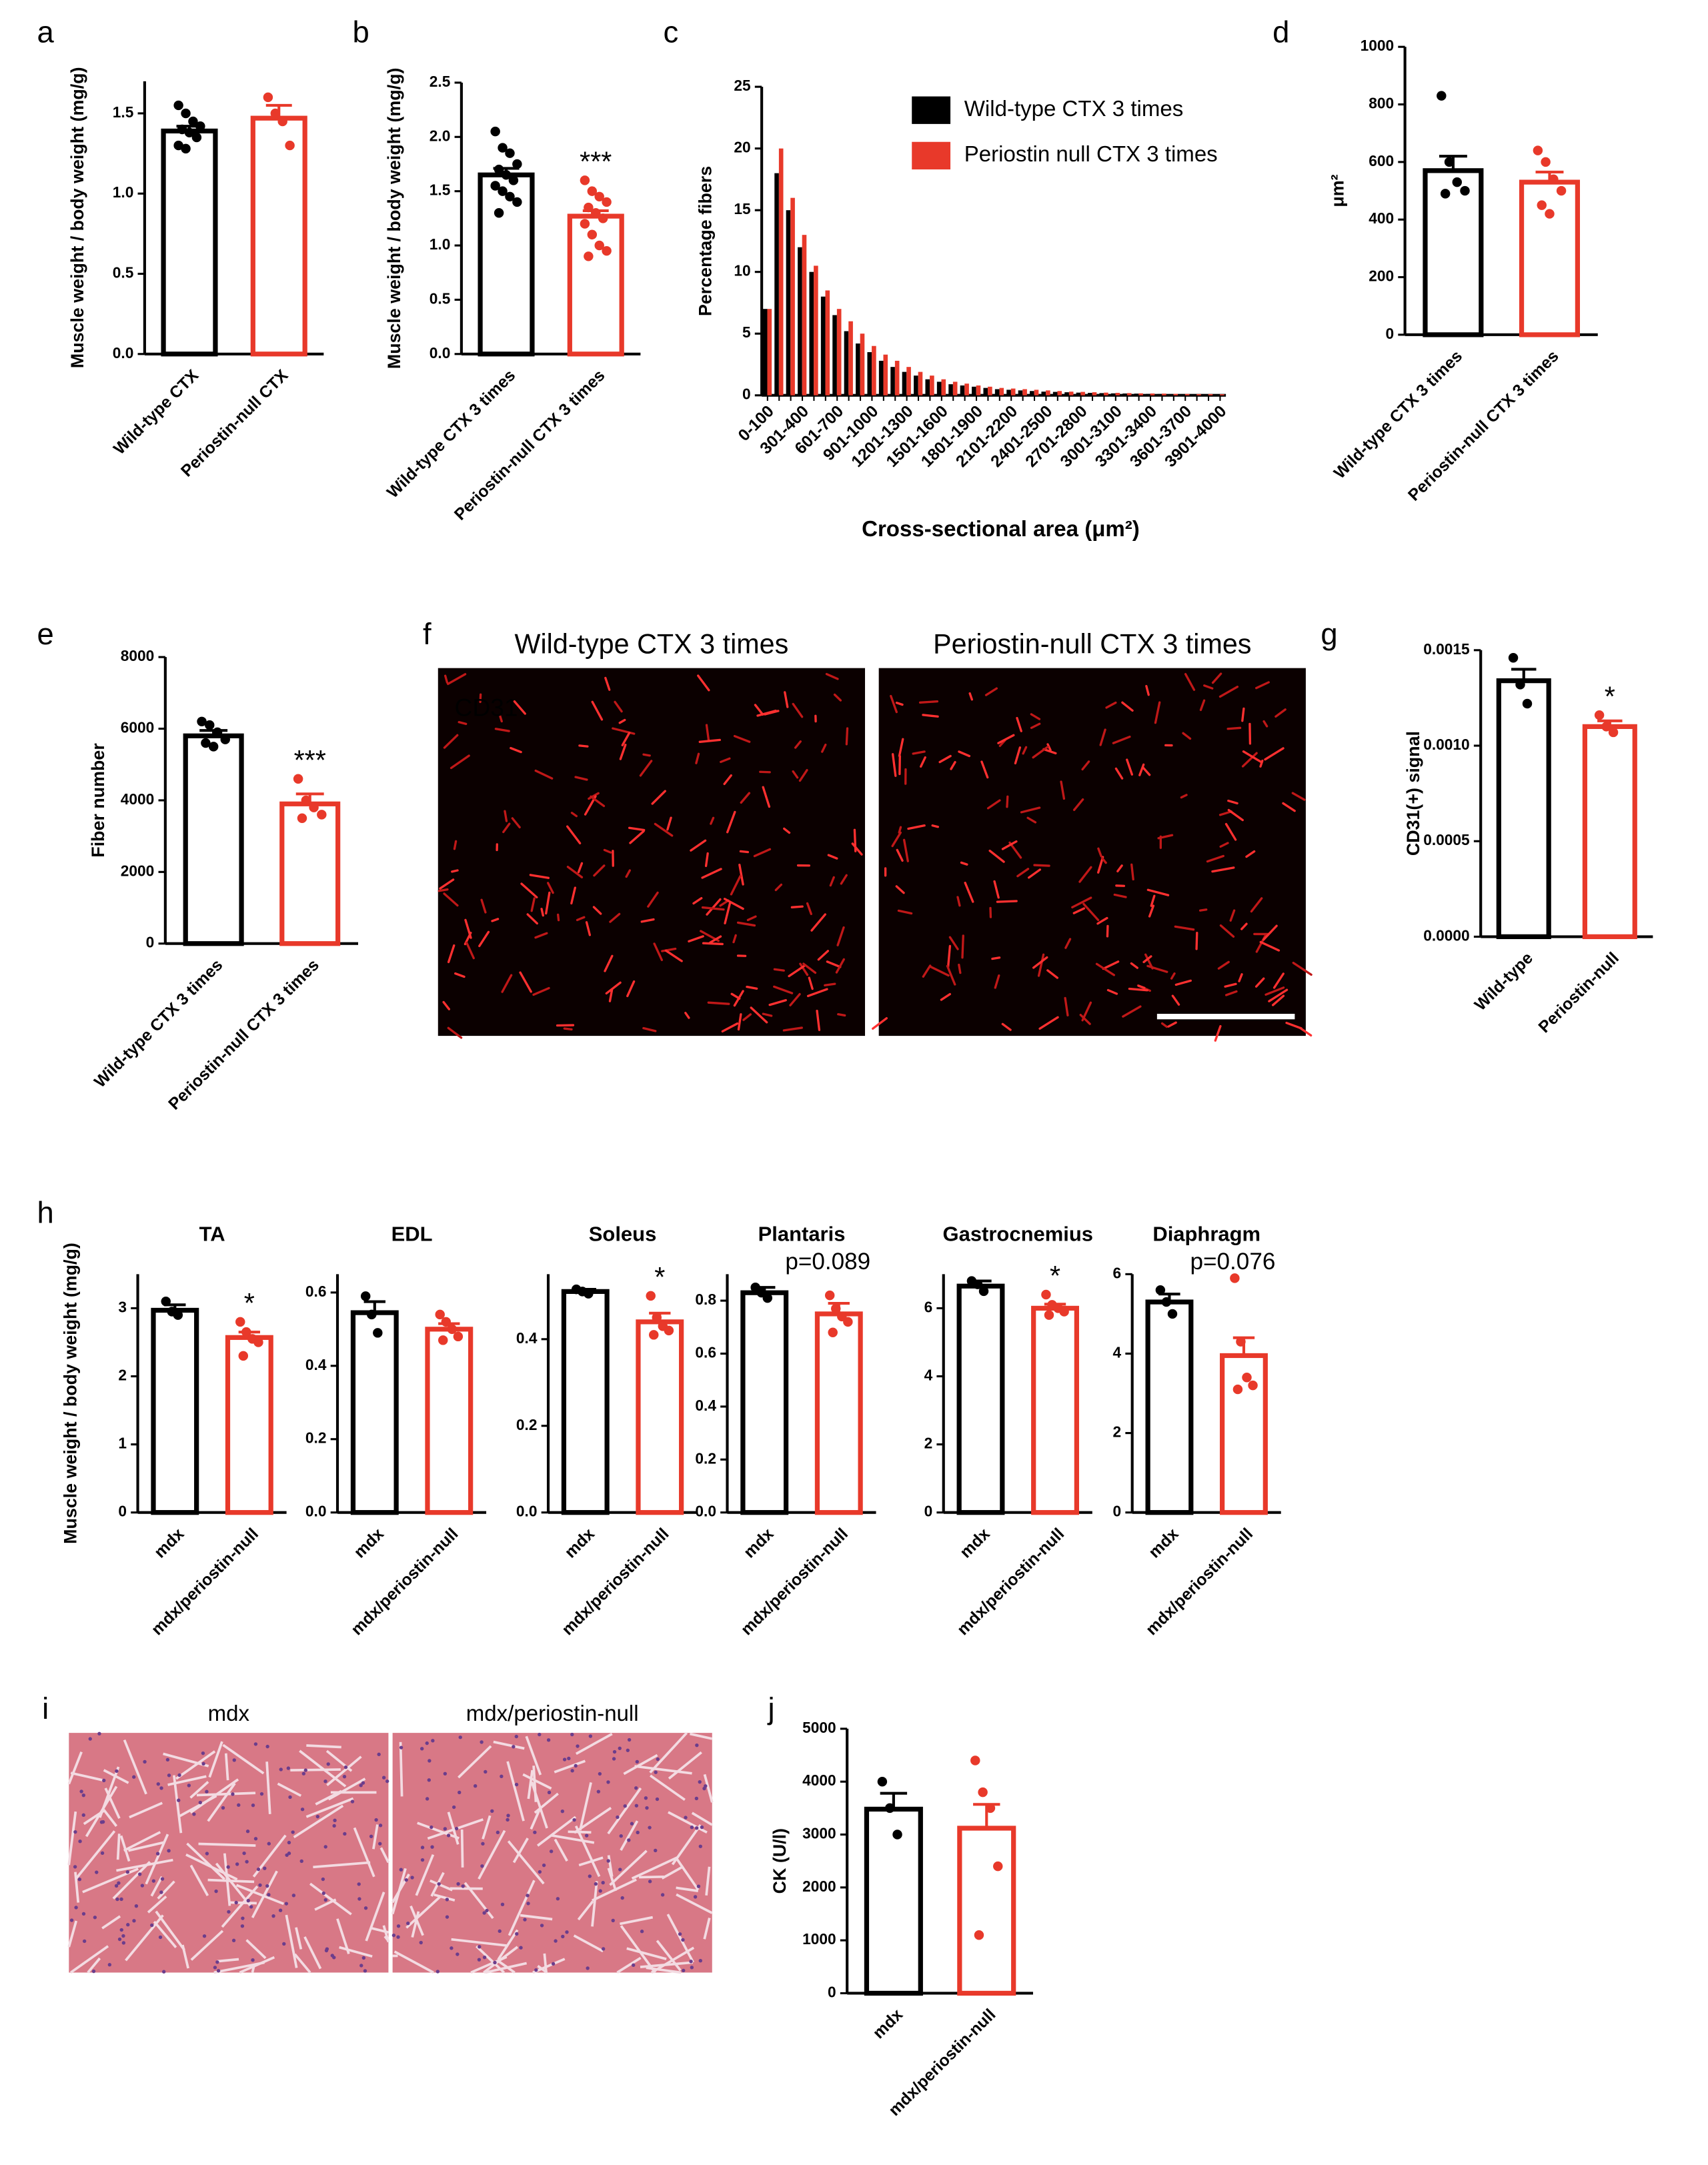 The height and width of the screenshot is (2165, 1708). I want to click on panel-label: j, so click(771, 1708).